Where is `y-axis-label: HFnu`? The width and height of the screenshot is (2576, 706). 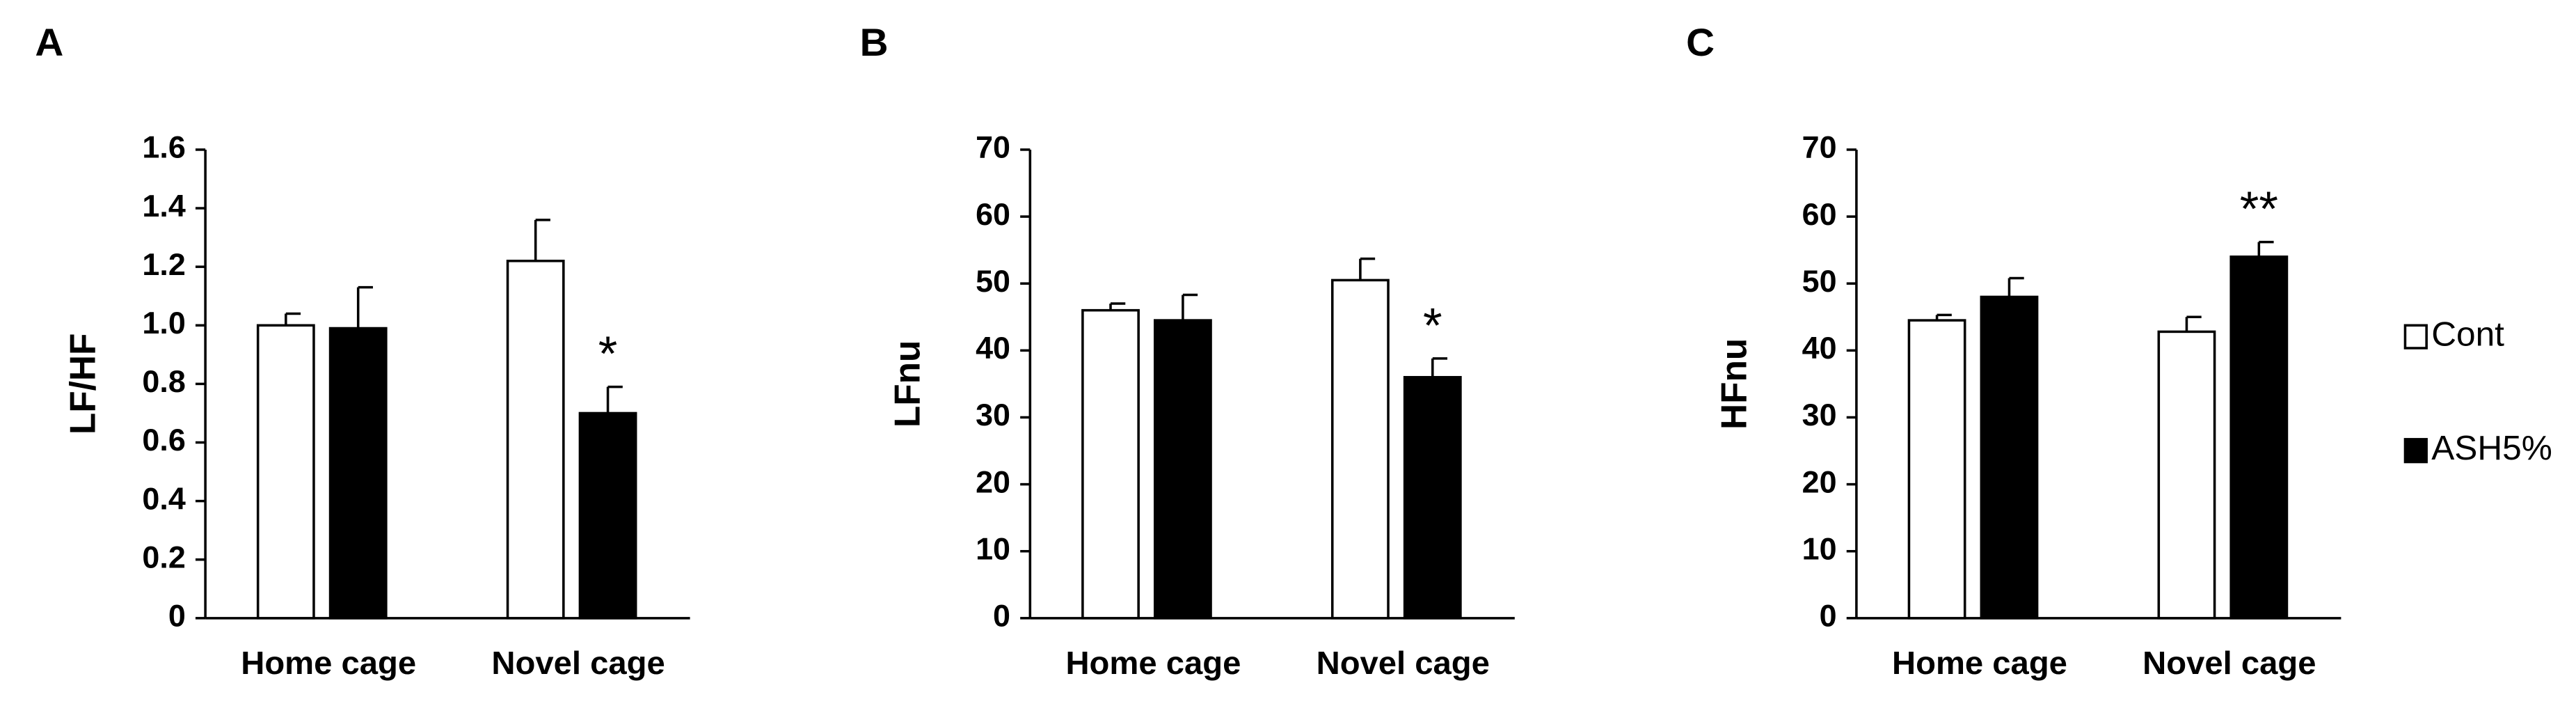
y-axis-label: HFnu is located at coordinates (1733, 384).